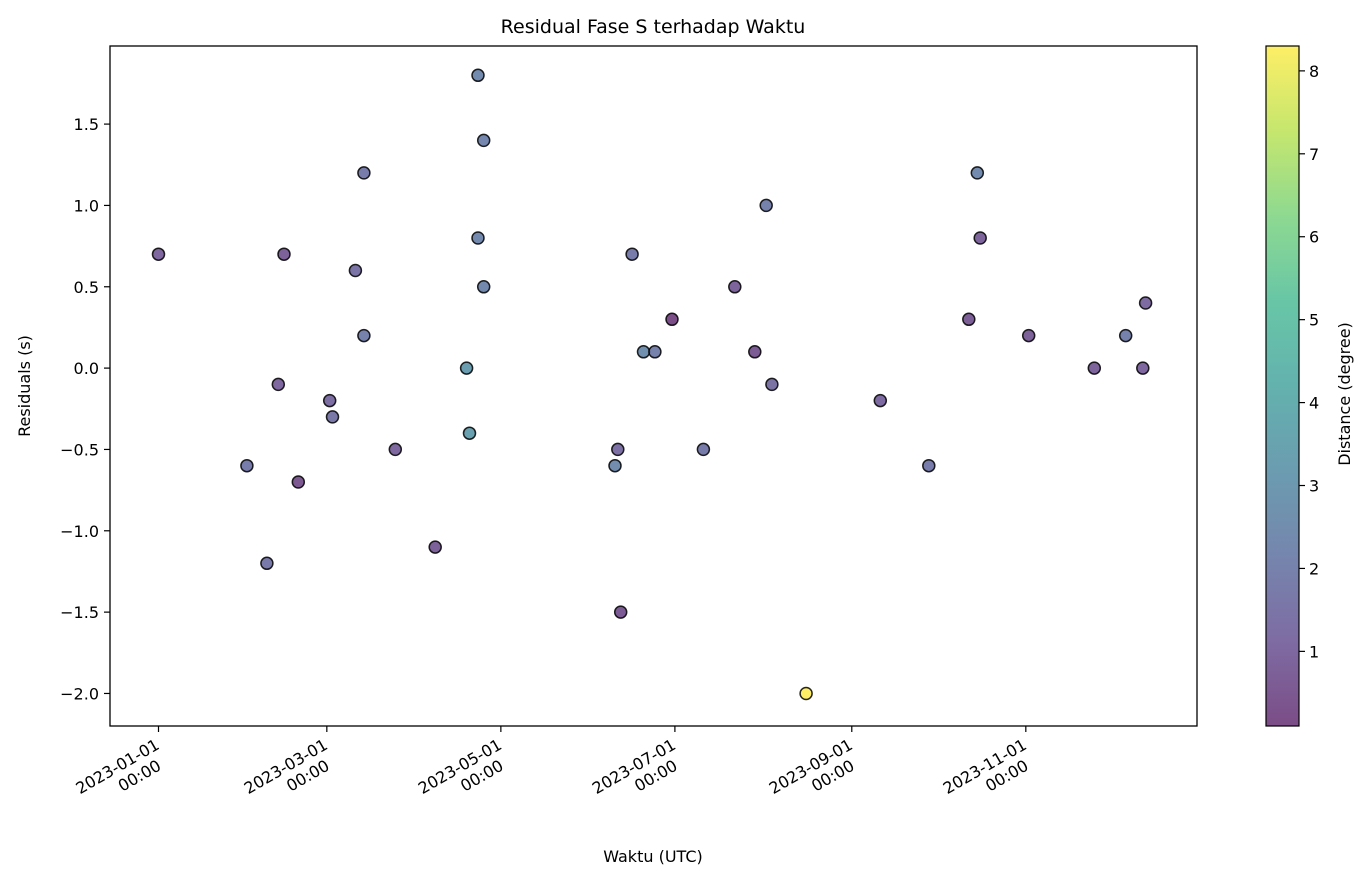 This screenshot has width=1370, height=883. Describe the element at coordinates (79, 531) in the screenshot. I see `y-tick-label: −1.0` at that location.